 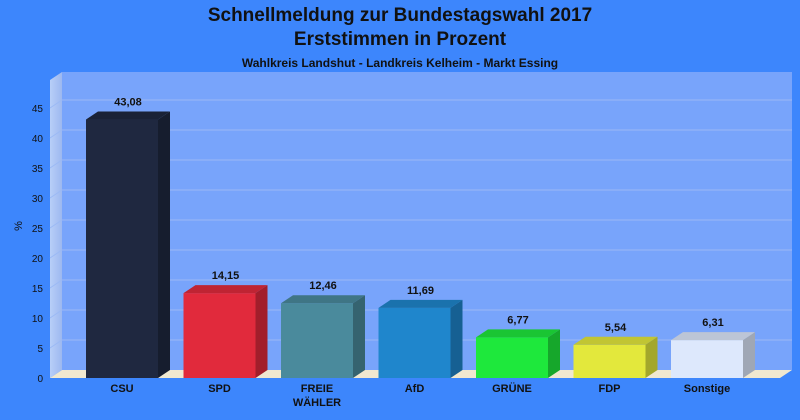 I want to click on y-axis: 0 5 10 15 20 25 30 35 40 45, so click(x=38, y=244).